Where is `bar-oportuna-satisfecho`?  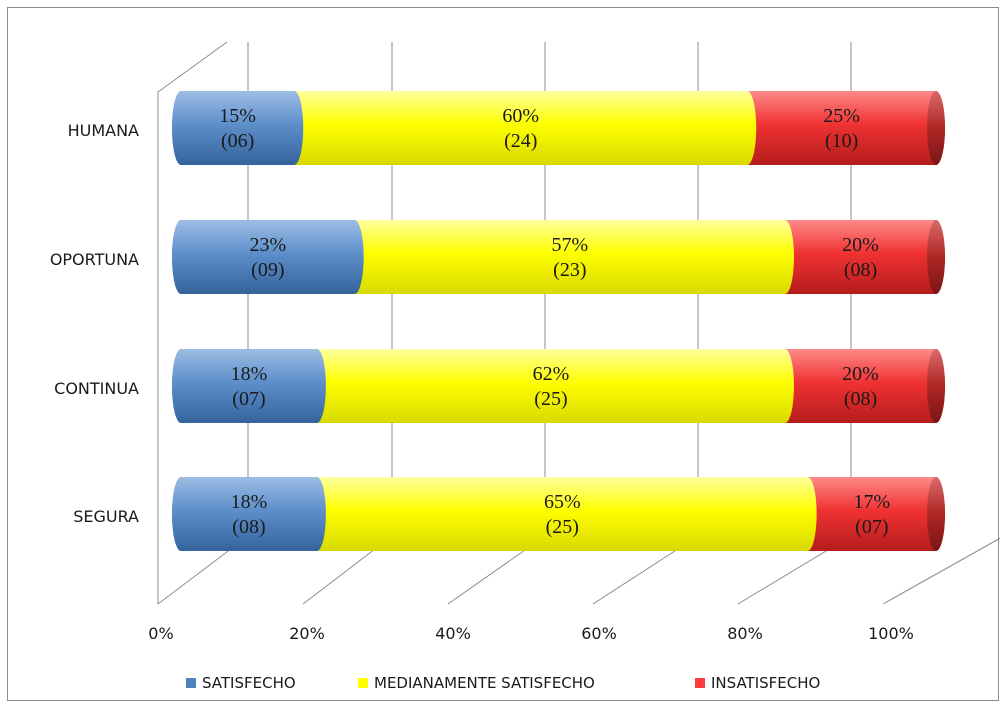 bar-oportuna-satisfecho is located at coordinates (268, 257).